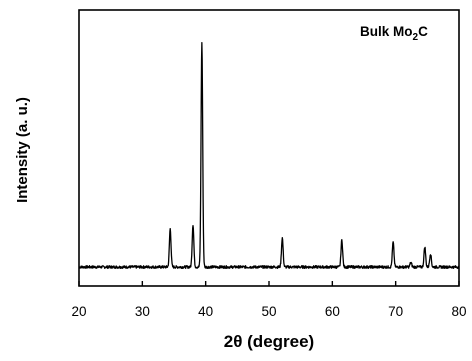  What do you see at coordinates (205, 311) in the screenshot?
I see `x-tick-label: 40` at bounding box center [205, 311].